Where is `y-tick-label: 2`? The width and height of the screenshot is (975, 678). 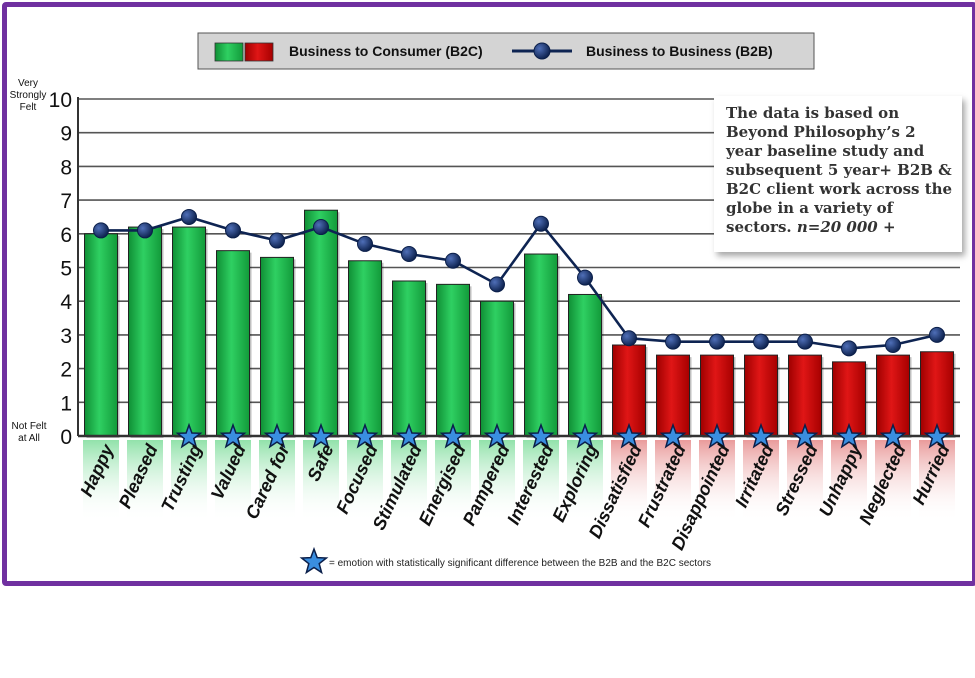 y-tick-label: 2 is located at coordinates (66, 370).